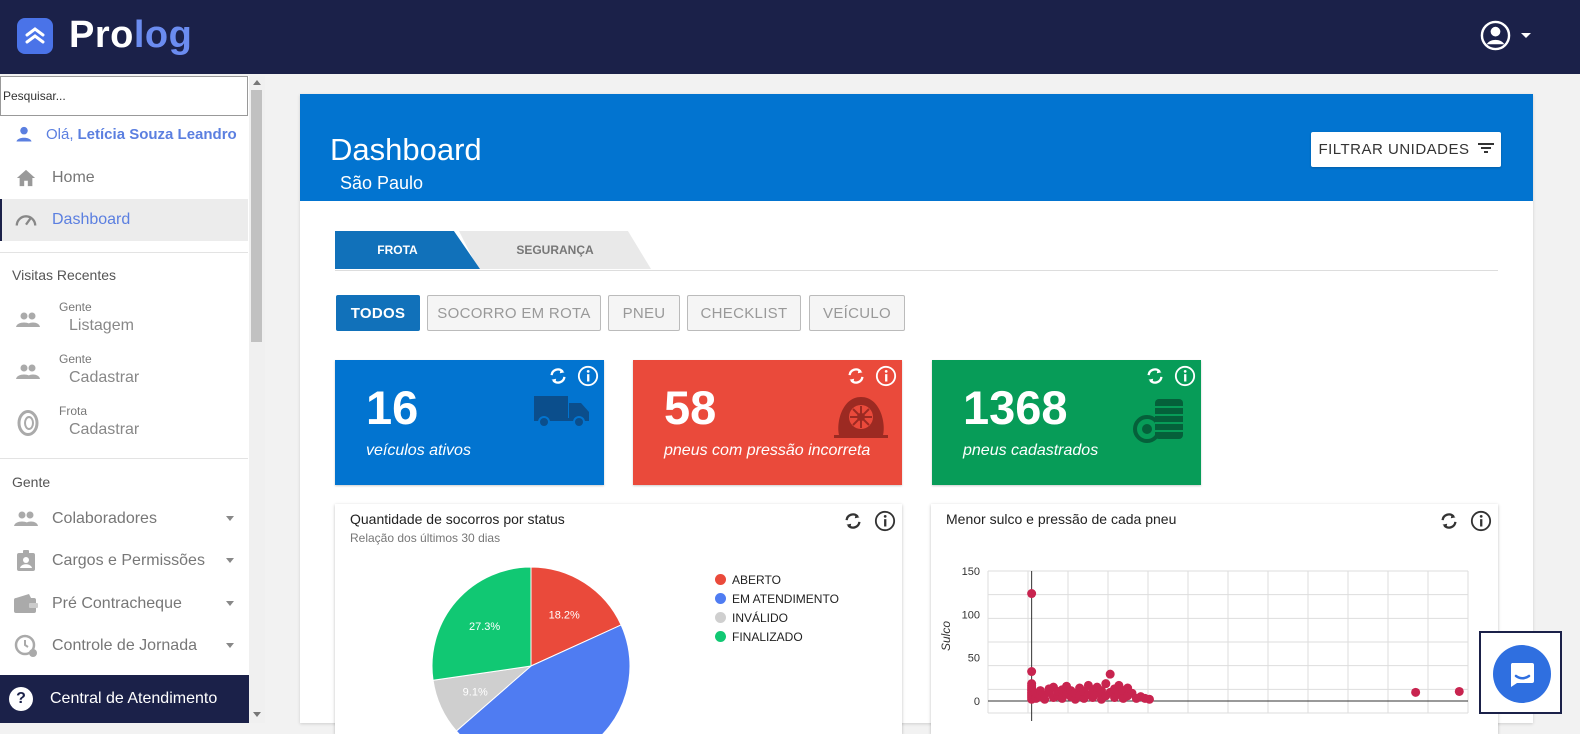 This screenshot has height=734, width=1580. I want to click on panel-subtitle: Relação dos últimos 30 dias, so click(425, 538).